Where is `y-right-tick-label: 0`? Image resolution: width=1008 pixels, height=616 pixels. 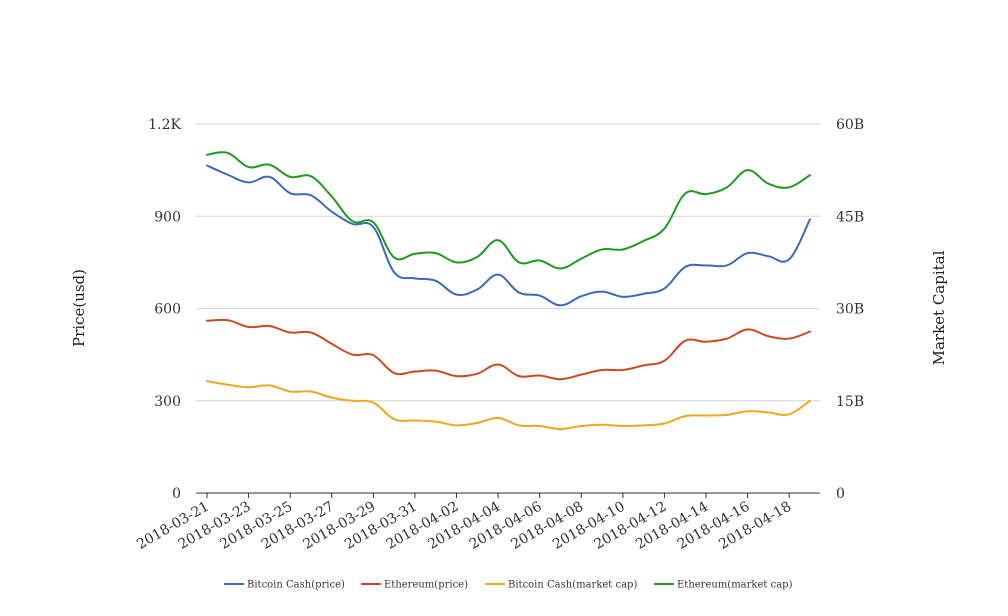 y-right-tick-label: 0 is located at coordinates (840, 494).